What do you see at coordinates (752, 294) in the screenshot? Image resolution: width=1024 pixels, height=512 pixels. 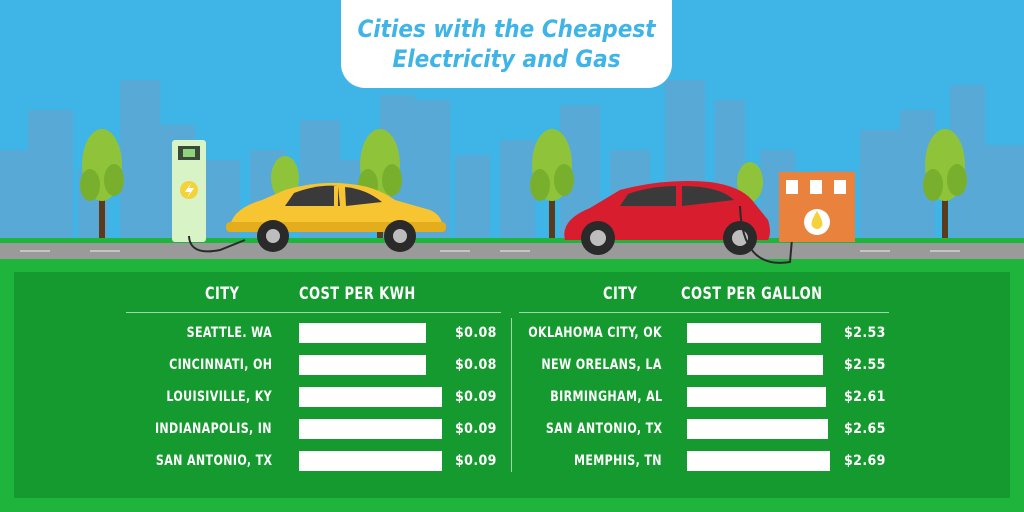 I see `gas-cost-header: COST PER GALLON` at bounding box center [752, 294].